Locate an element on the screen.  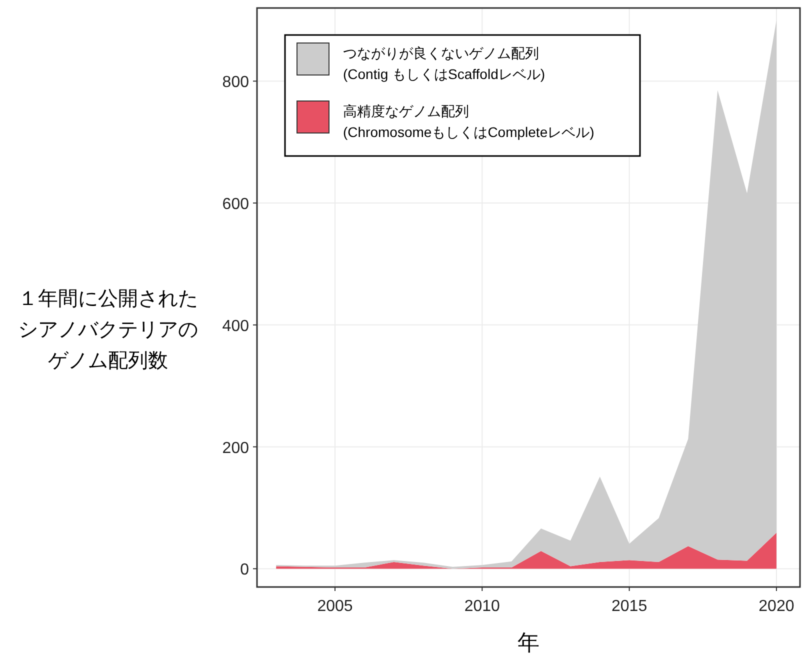
legend-label: 高精度なゲノム配列 (ChromosomeもしくはCompleteレベル) is located at coordinates (468, 121).